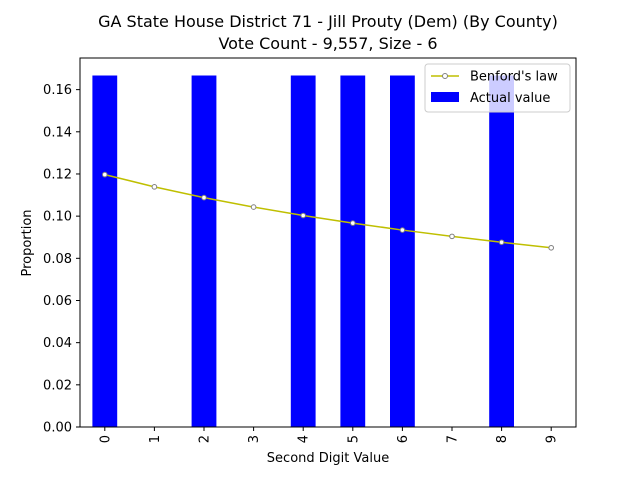 The image size is (640, 480). What do you see at coordinates (514, 77) in the screenshot?
I see `legend-label-benford: Benford's law` at bounding box center [514, 77].